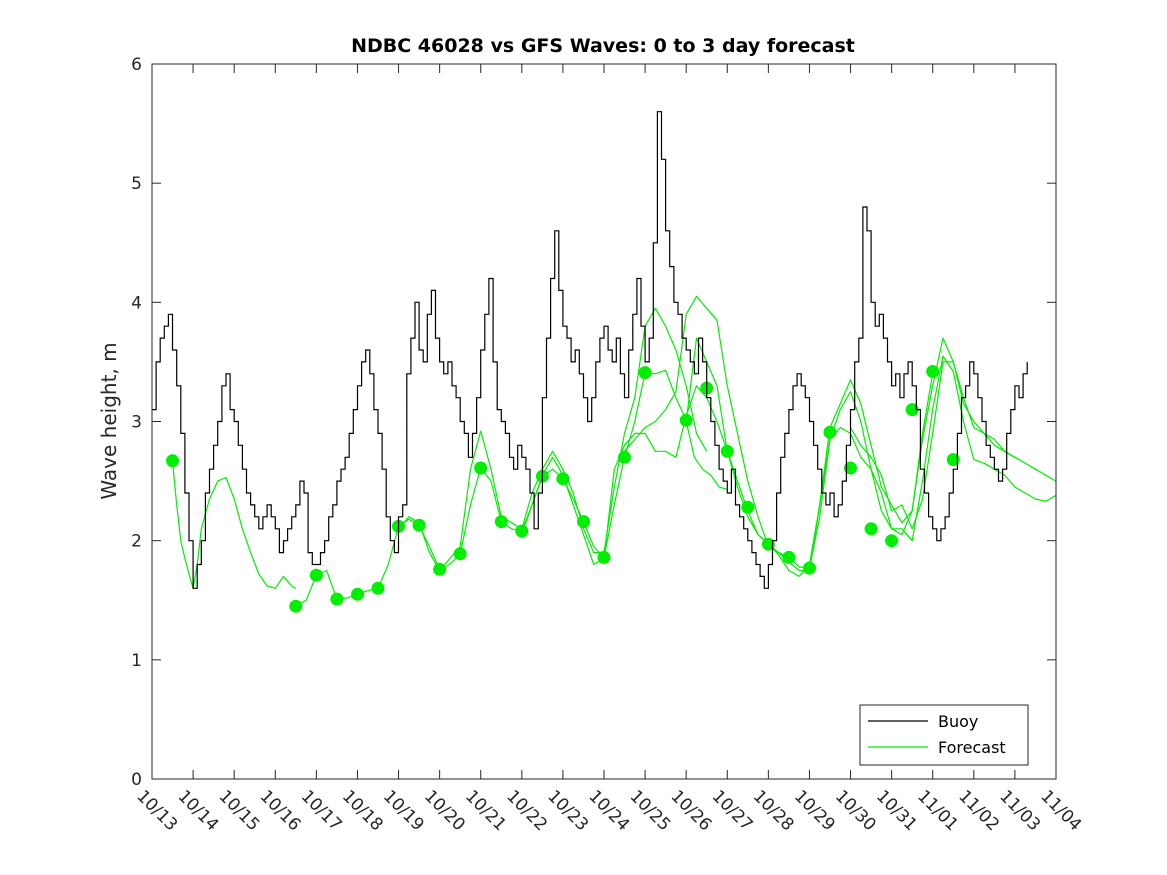 This screenshot has height=875, width=1167. What do you see at coordinates (136, 542) in the screenshot?
I see `y-tick-label: 2` at bounding box center [136, 542].